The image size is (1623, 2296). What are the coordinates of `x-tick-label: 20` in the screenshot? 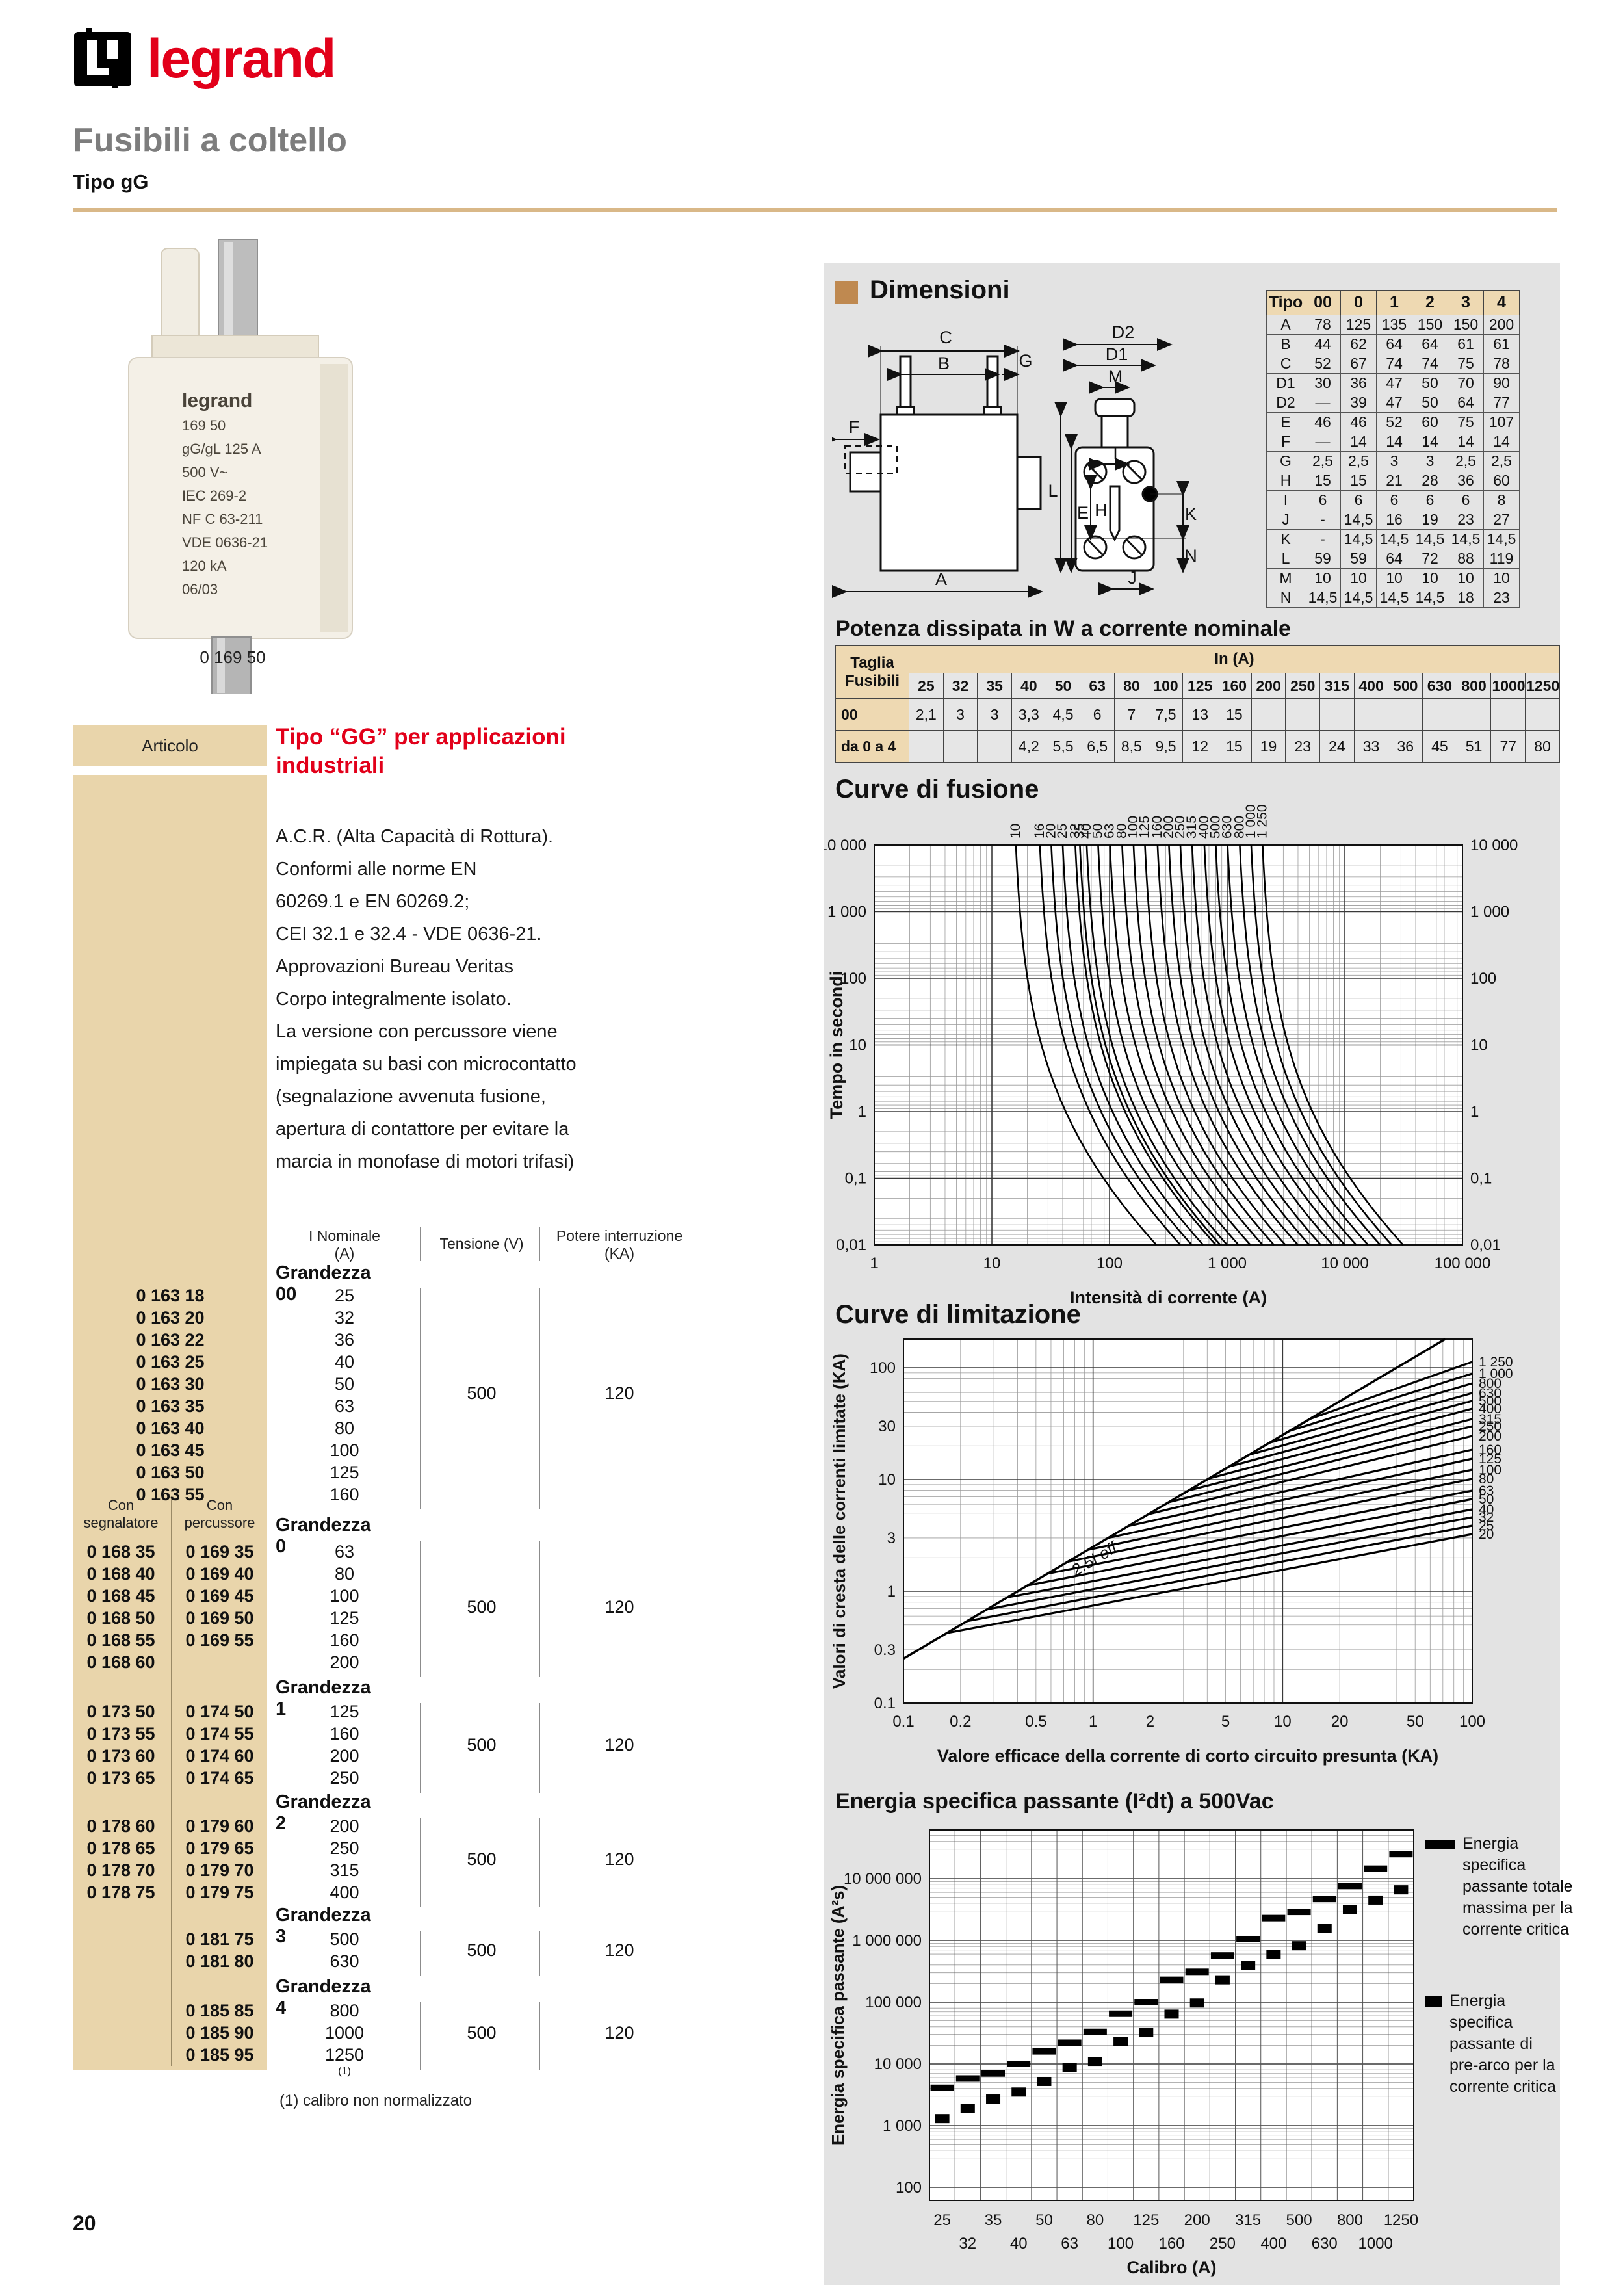 It's located at (1340, 1721).